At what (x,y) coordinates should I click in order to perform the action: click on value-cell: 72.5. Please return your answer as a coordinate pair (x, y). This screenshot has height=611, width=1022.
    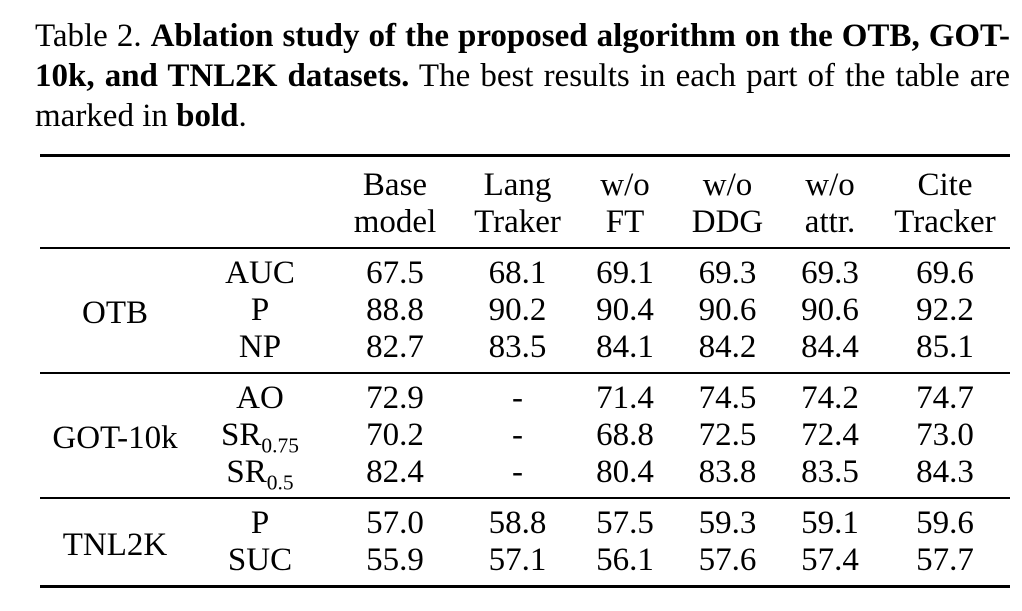
    Looking at the image, I should click on (727, 435).